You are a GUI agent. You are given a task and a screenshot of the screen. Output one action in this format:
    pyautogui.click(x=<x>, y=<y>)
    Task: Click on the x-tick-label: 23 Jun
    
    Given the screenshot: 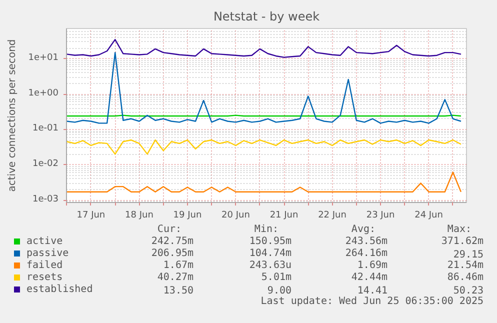 What is the action you would take?
    pyautogui.click(x=380, y=215)
    